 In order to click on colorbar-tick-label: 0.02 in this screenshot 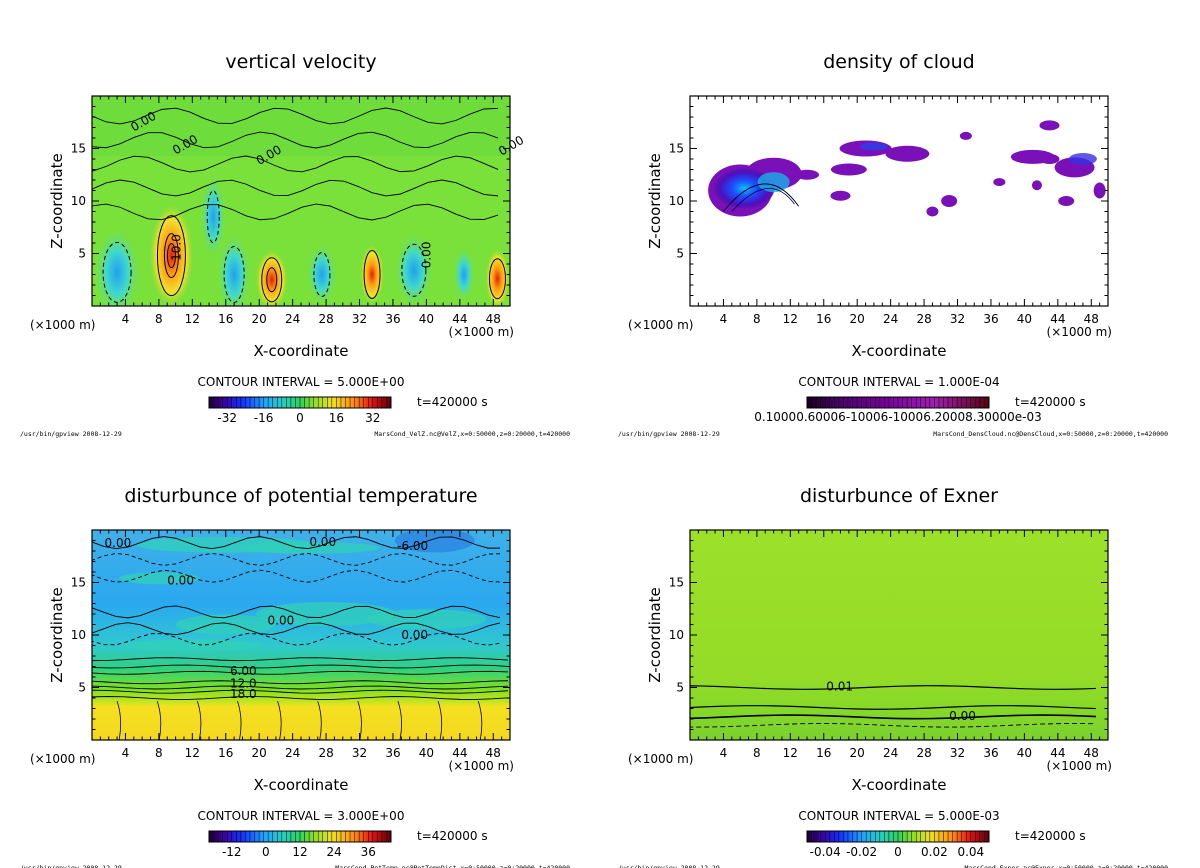, I will do `click(934, 852)`.